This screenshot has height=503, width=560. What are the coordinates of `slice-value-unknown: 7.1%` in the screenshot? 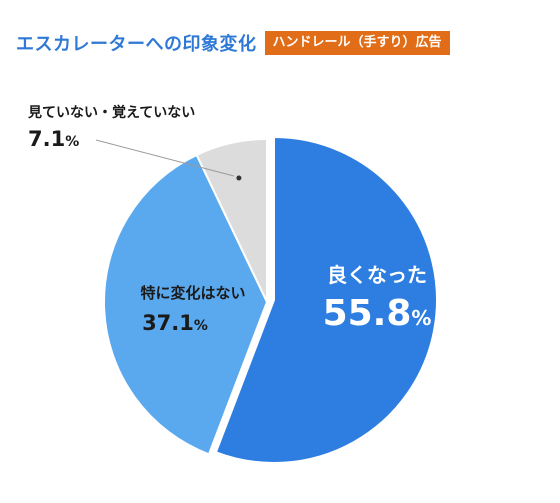 It's located at (53, 139).